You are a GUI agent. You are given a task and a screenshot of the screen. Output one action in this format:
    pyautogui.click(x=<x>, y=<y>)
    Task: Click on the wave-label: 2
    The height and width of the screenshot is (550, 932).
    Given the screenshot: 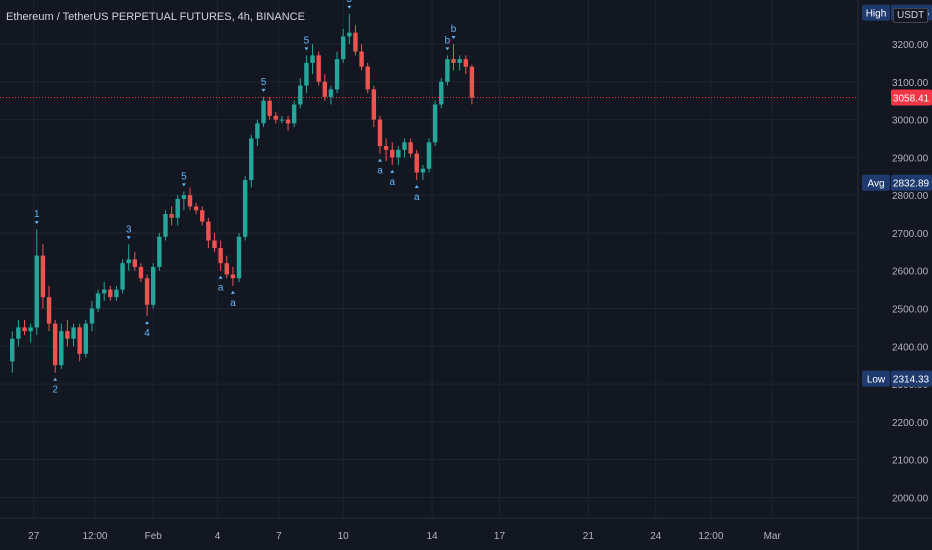 What is the action you would take?
    pyautogui.click(x=55, y=390)
    